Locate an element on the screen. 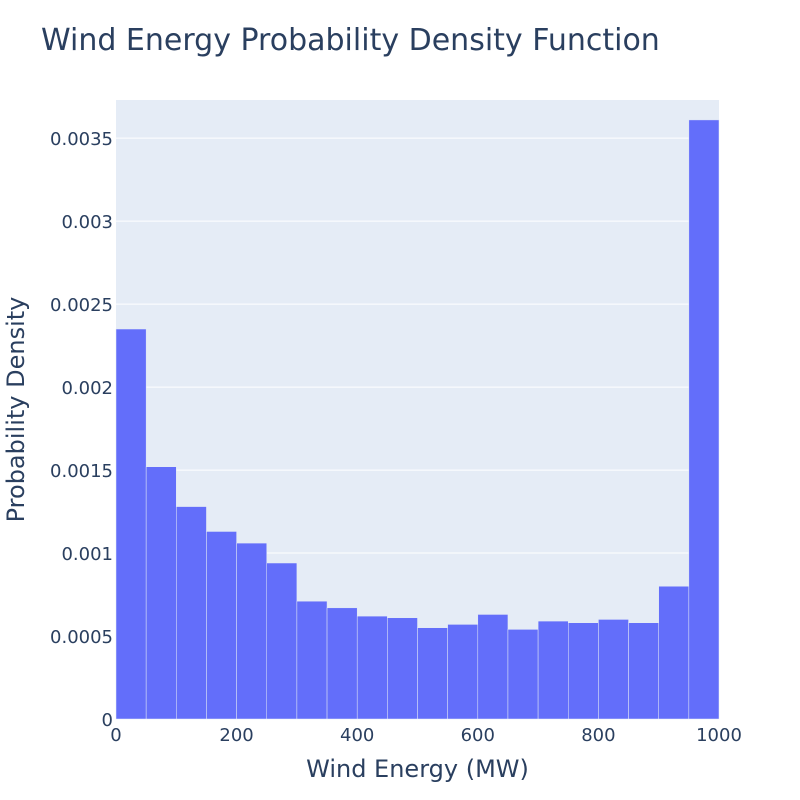 The width and height of the screenshot is (800, 800). y-tick-label: 0.001 is located at coordinates (87, 554).